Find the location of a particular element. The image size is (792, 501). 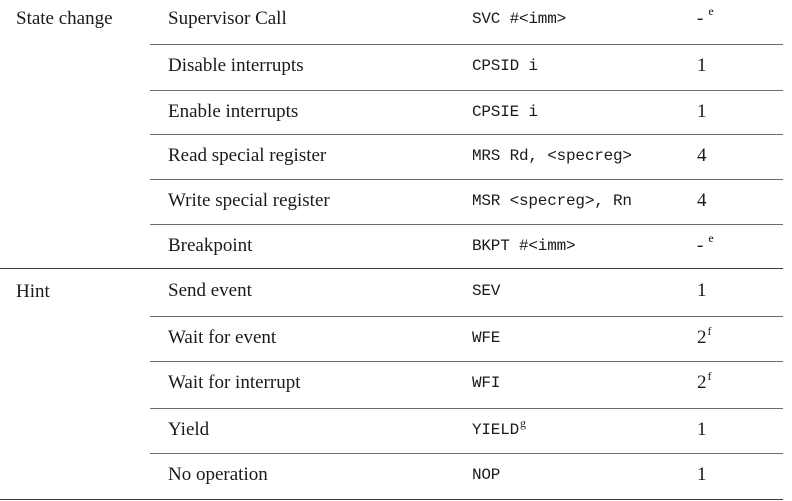

mnemonic-text: CPSIE i is located at coordinates (505, 112).